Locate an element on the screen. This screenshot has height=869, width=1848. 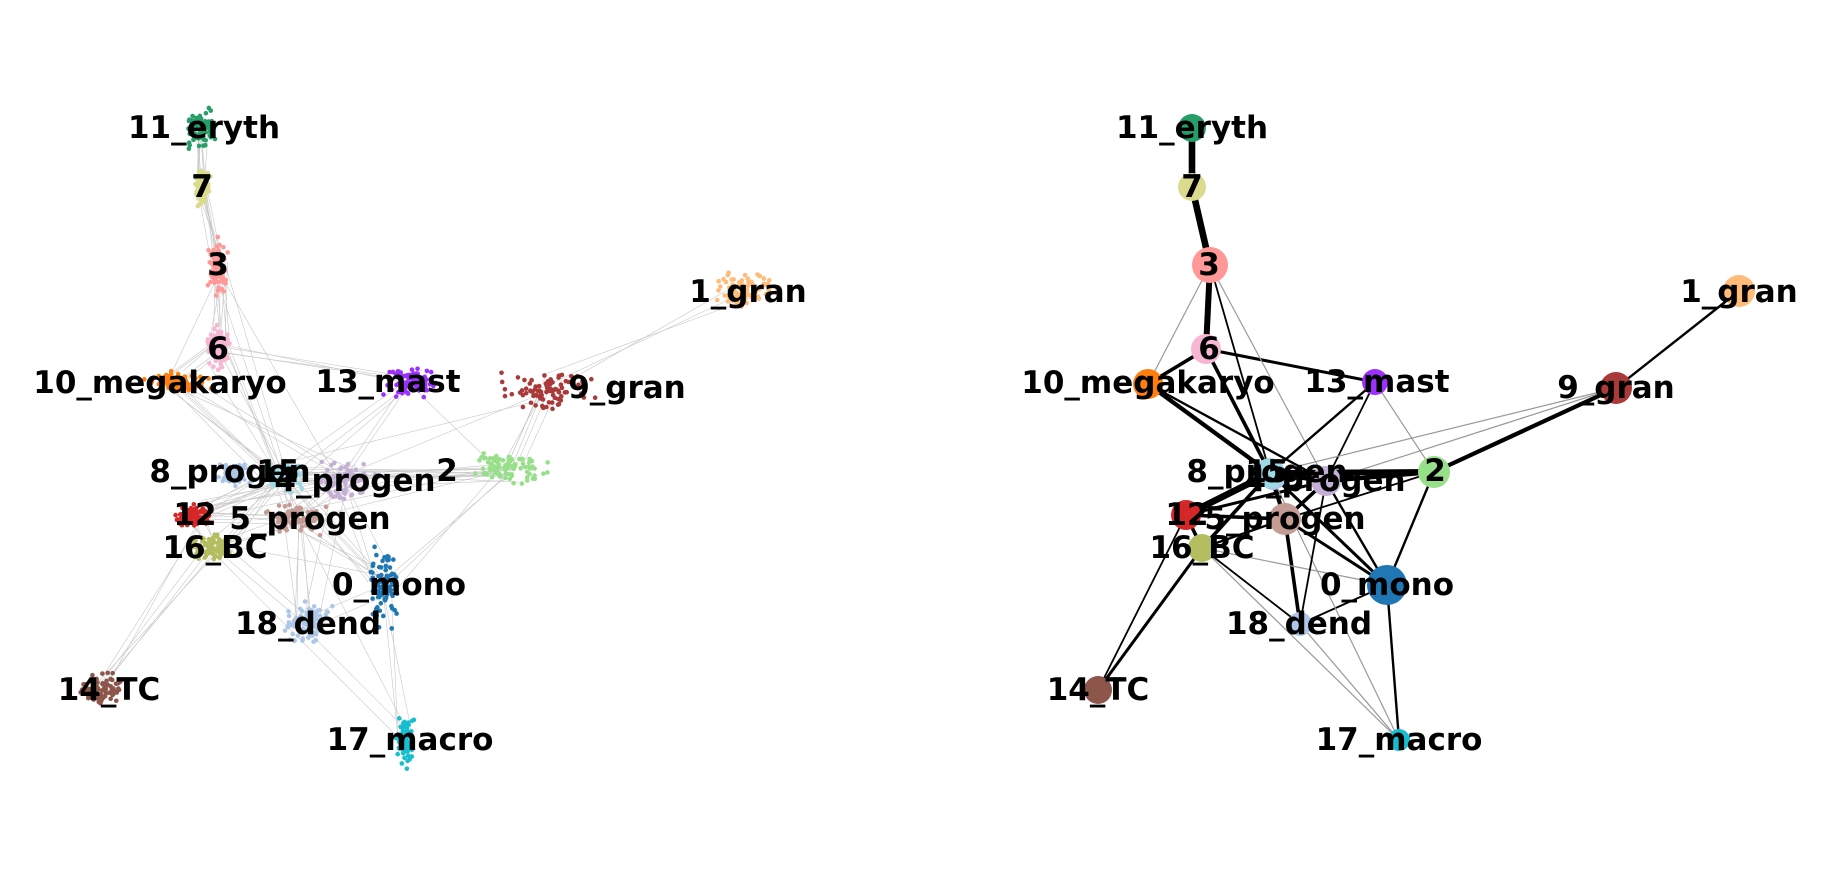
right-label-13_mast: 13_mast is located at coordinates (1376, 382).